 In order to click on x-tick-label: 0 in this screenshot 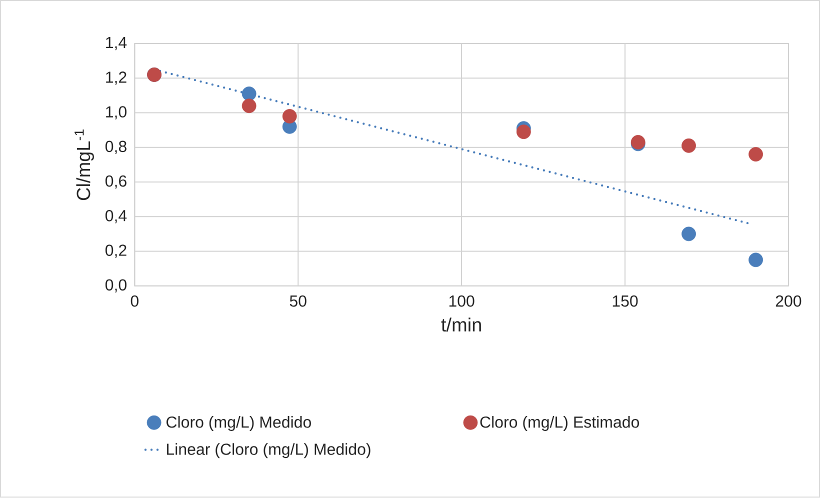, I will do `click(134, 301)`.